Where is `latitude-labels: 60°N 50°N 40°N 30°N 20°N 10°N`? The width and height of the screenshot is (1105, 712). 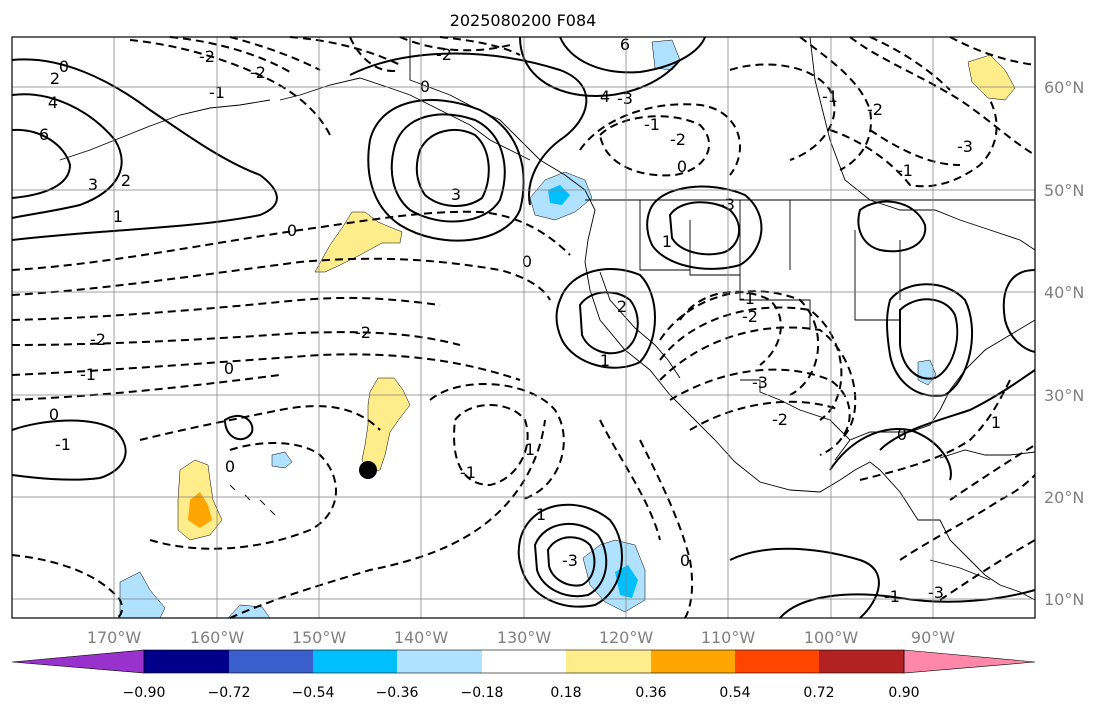 latitude-labels: 60°N 50°N 40°N 30°N 20°N 10°N is located at coordinates (1064, 343).